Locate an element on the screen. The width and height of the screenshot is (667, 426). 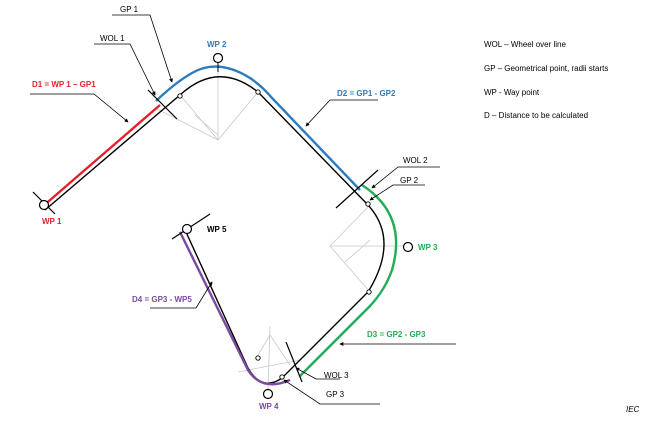
legend-item-wol: WOL – Wheel over line is located at coordinates (525, 44).